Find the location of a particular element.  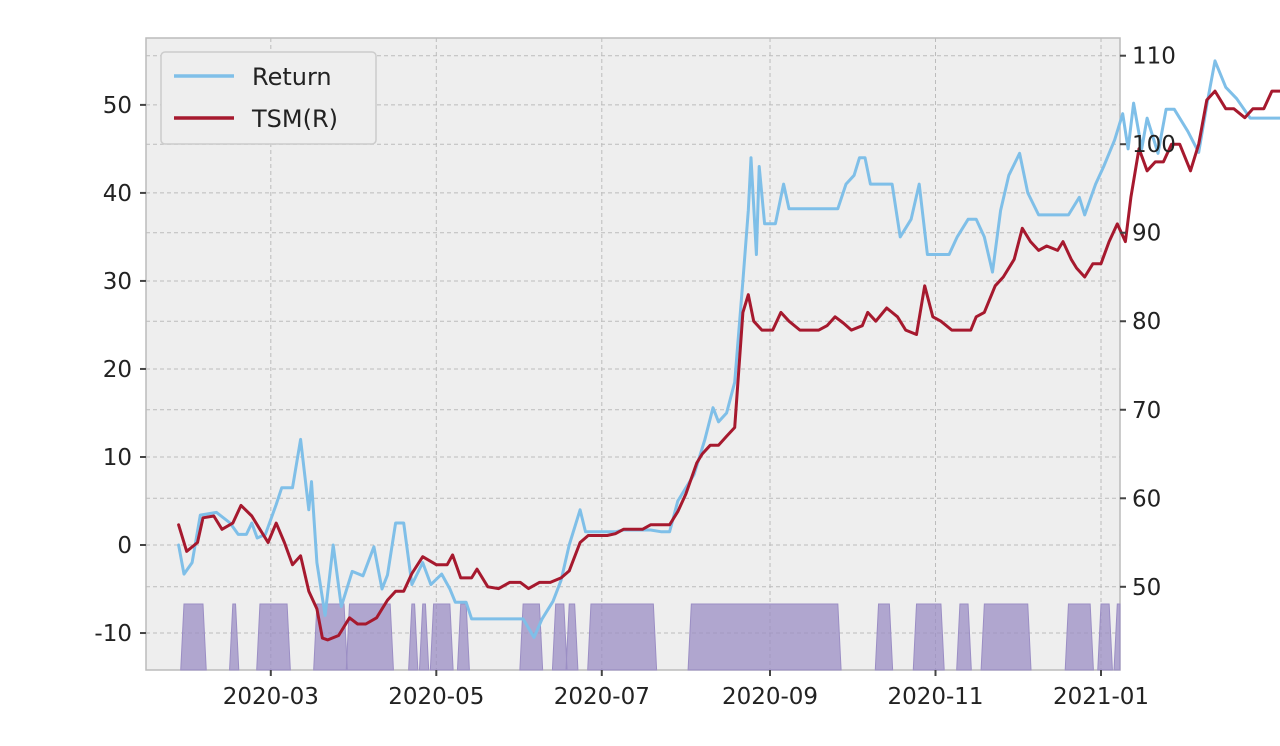

x-tick-label: 2021-01 is located at coordinates (1101, 697).